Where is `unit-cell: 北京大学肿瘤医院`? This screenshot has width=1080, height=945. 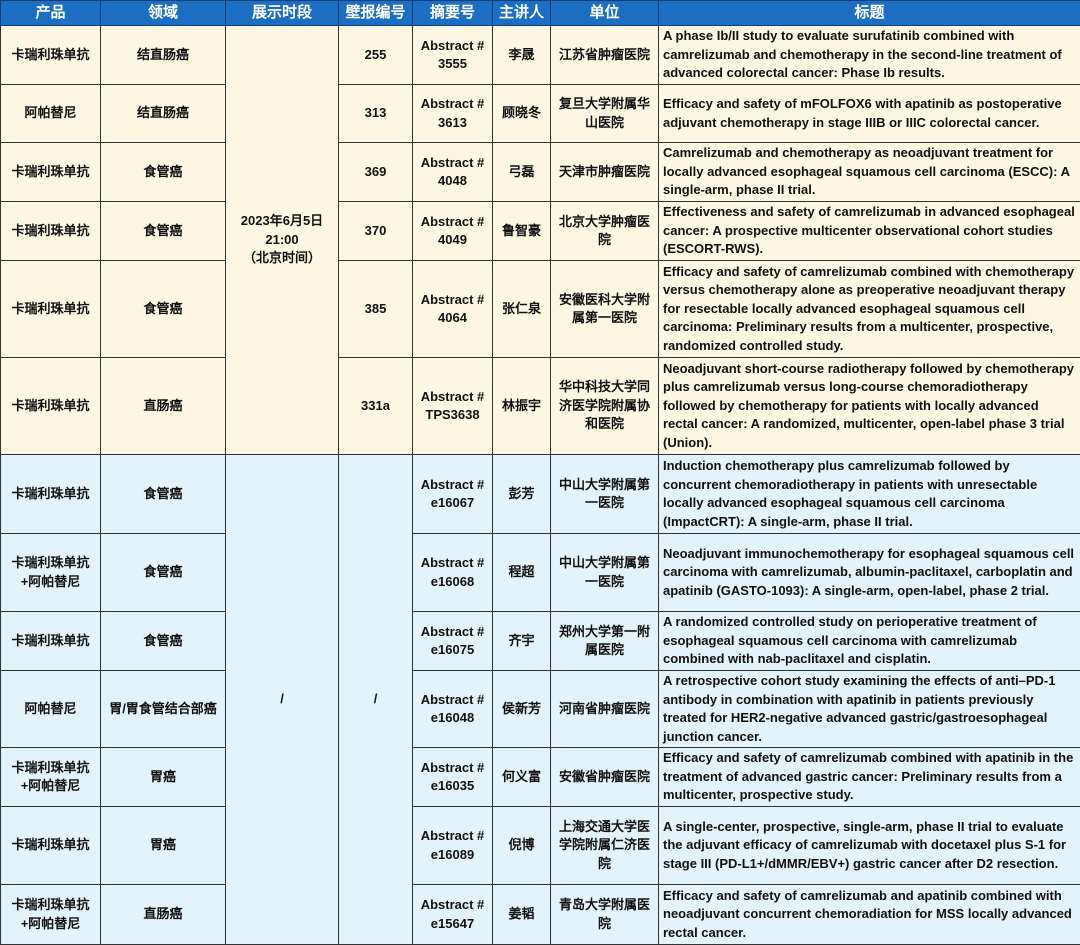
unit-cell: 北京大学肿瘤医院 is located at coordinates (605, 231).